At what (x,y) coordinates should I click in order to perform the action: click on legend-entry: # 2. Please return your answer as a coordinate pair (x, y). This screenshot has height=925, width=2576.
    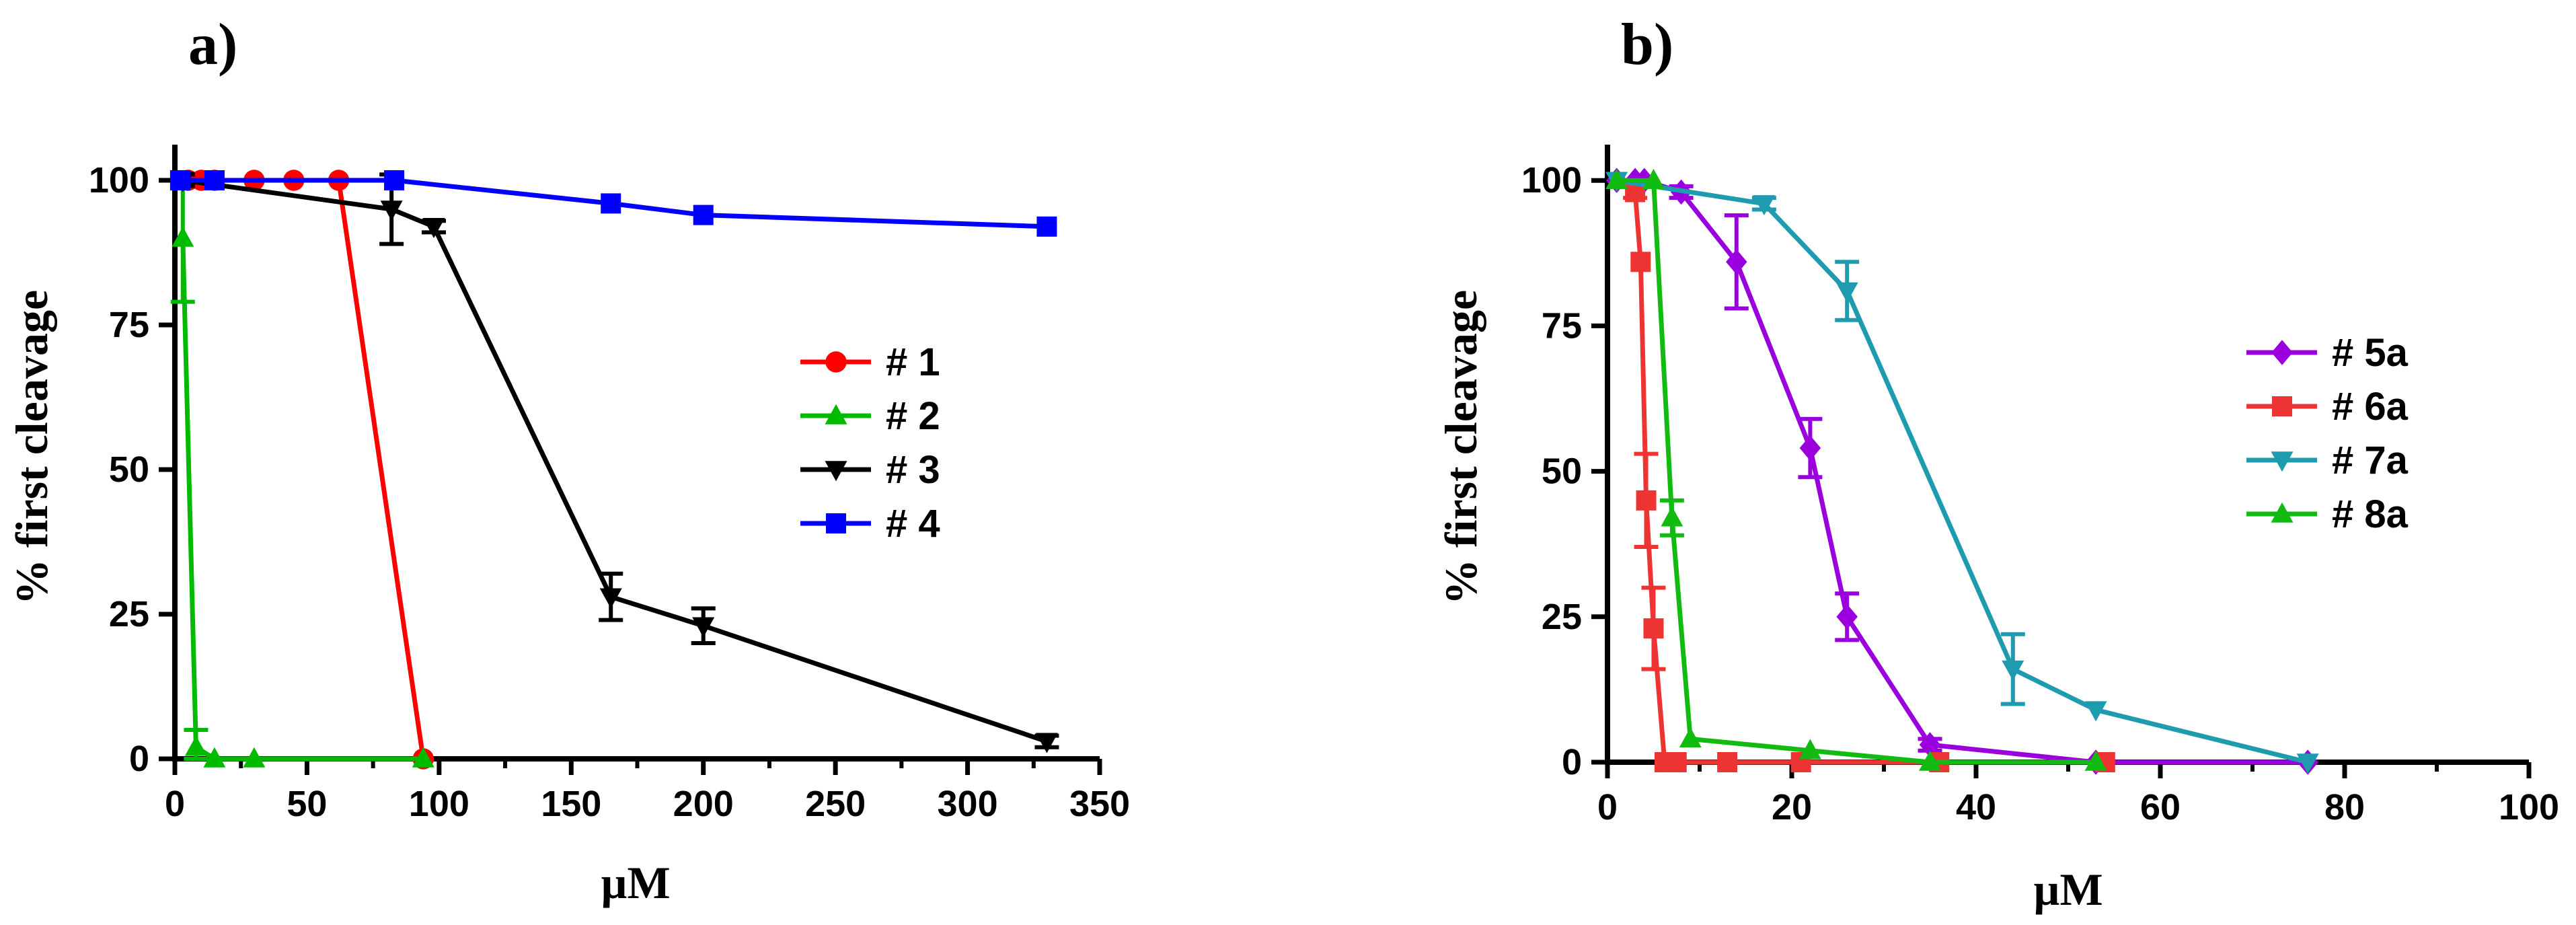
    Looking at the image, I should click on (870, 416).